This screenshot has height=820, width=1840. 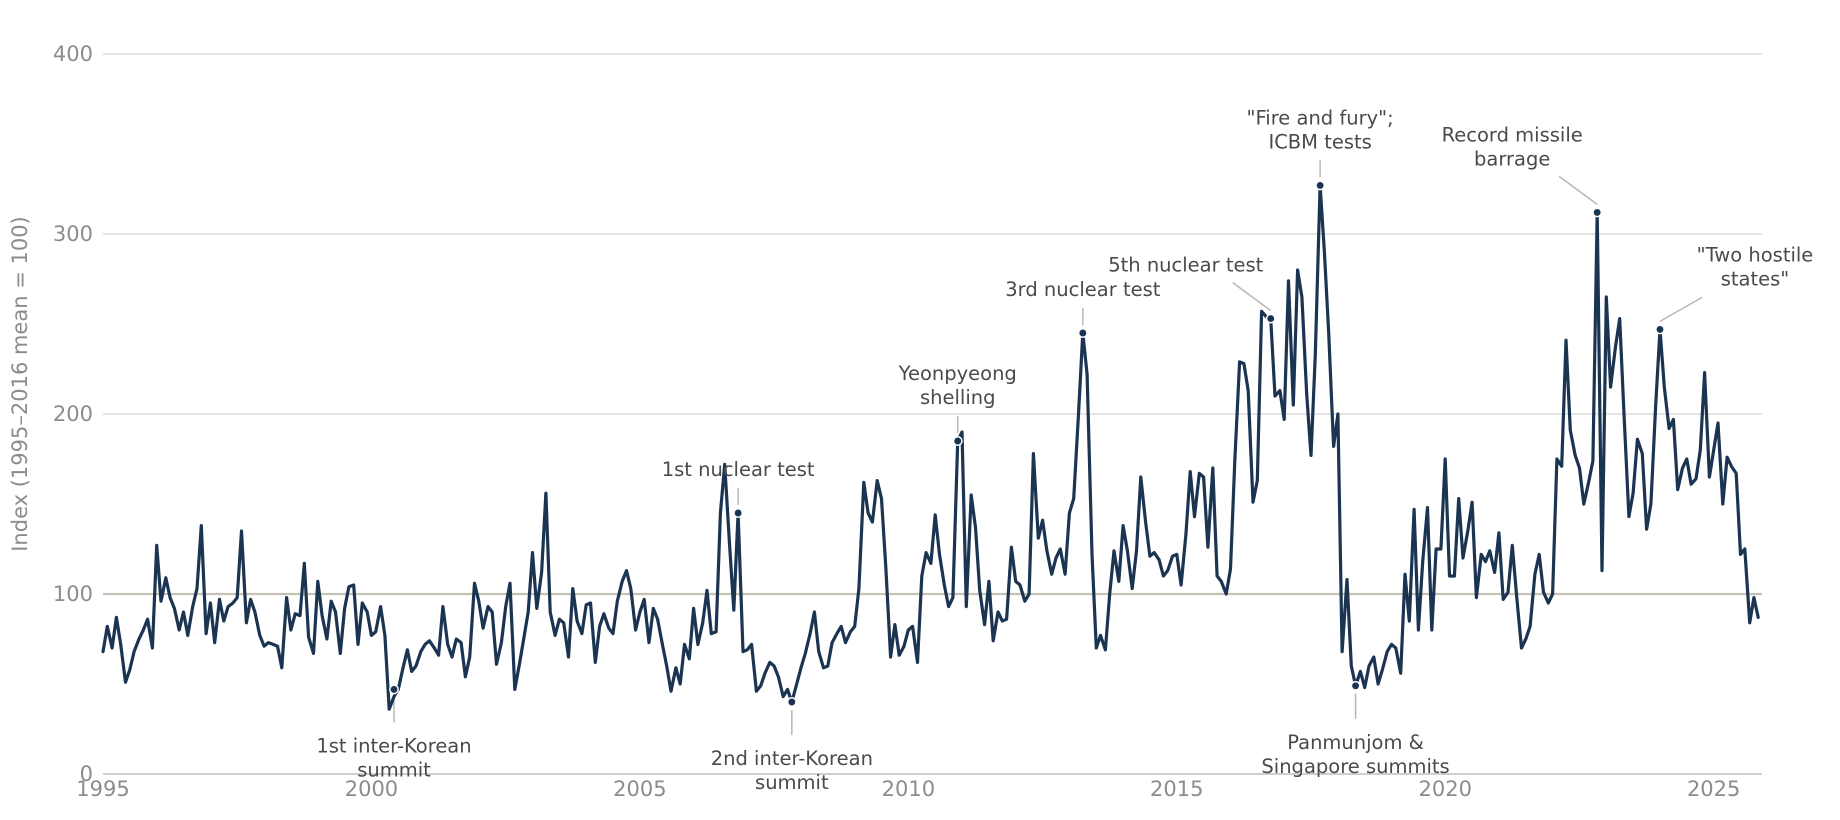 I want to click on y-tick-label: 200, so click(x=73, y=414).